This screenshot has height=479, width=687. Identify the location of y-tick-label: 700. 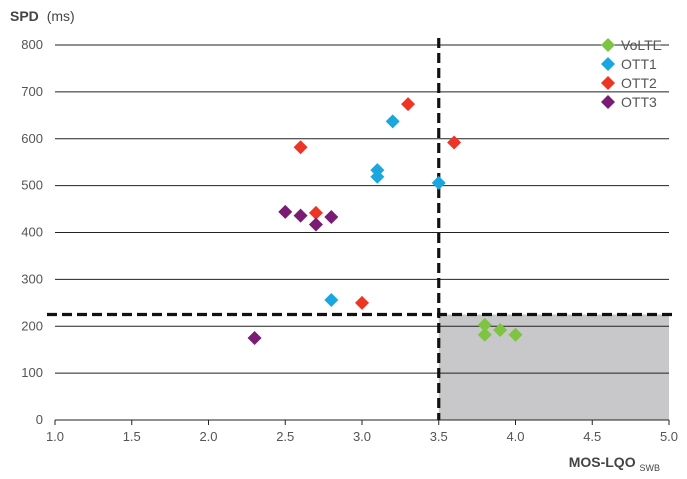
(32, 91).